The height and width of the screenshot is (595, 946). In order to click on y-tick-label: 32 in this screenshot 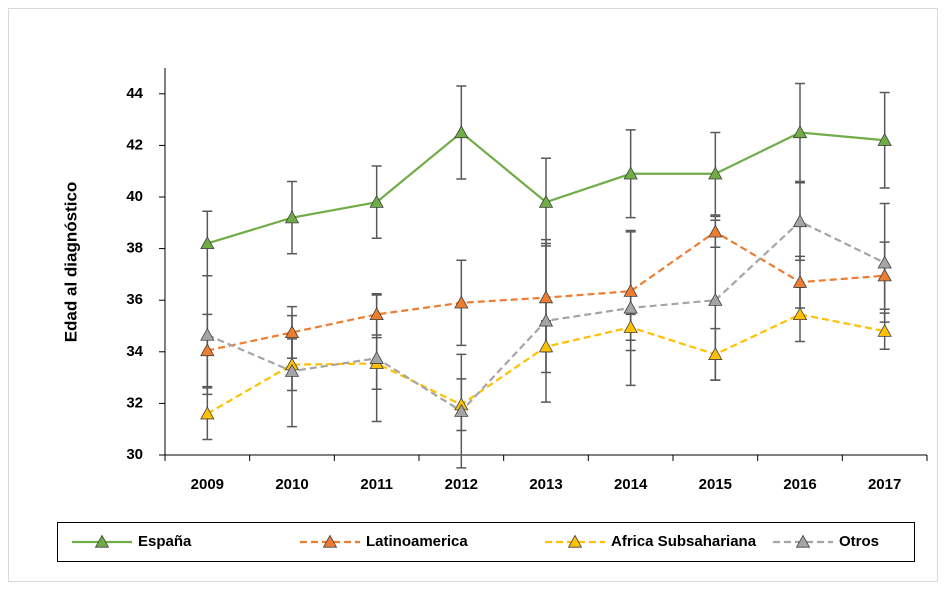, I will do `click(134, 402)`.